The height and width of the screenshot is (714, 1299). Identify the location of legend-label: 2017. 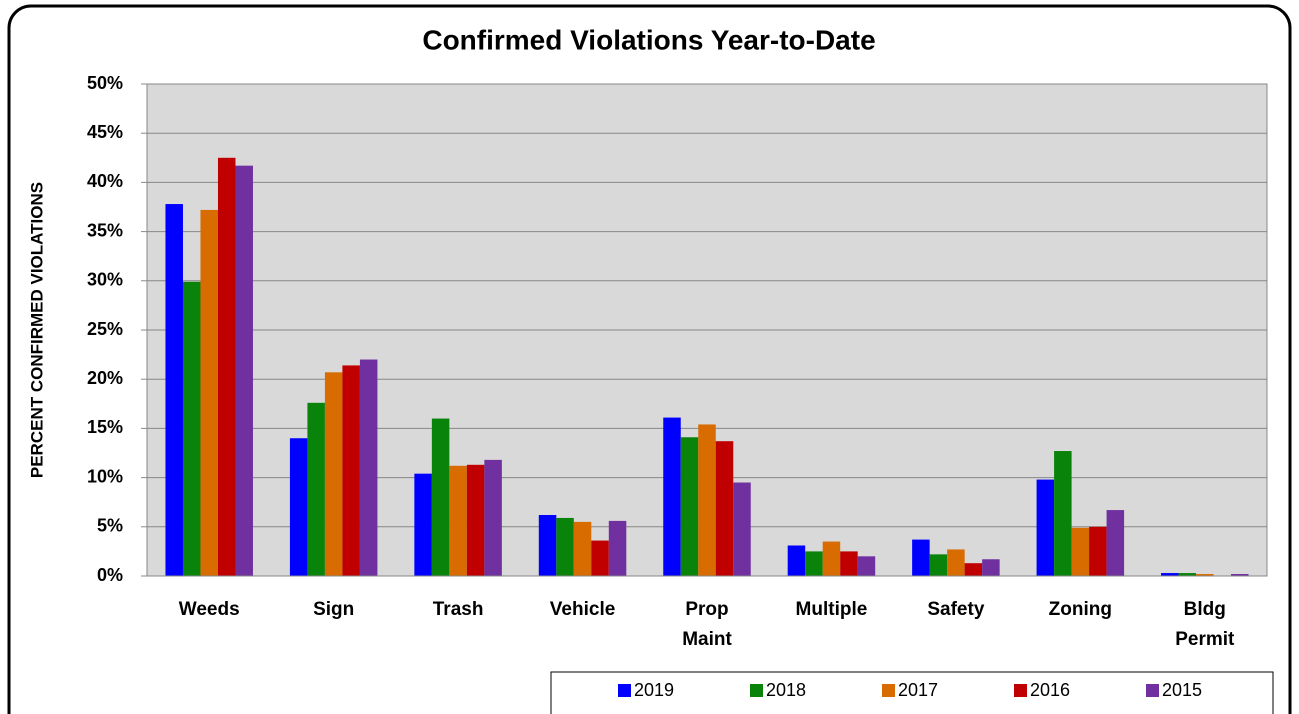
(918, 690).